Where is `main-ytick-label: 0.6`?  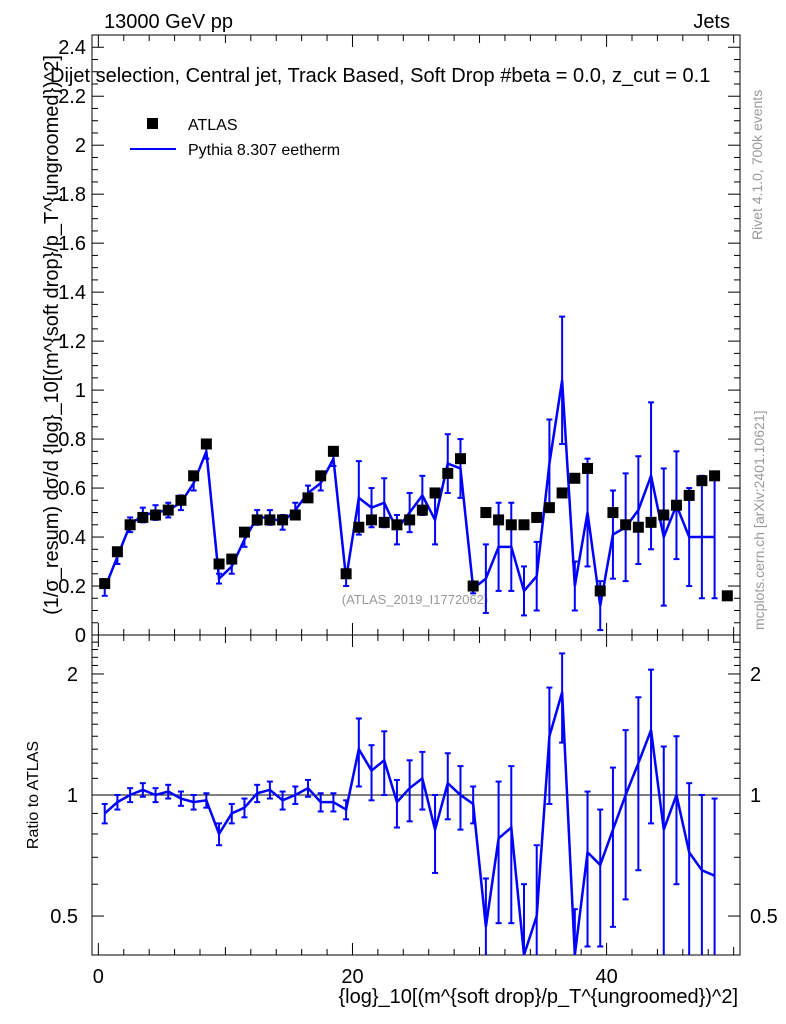
main-ytick-label: 0.6 is located at coordinates (72, 489).